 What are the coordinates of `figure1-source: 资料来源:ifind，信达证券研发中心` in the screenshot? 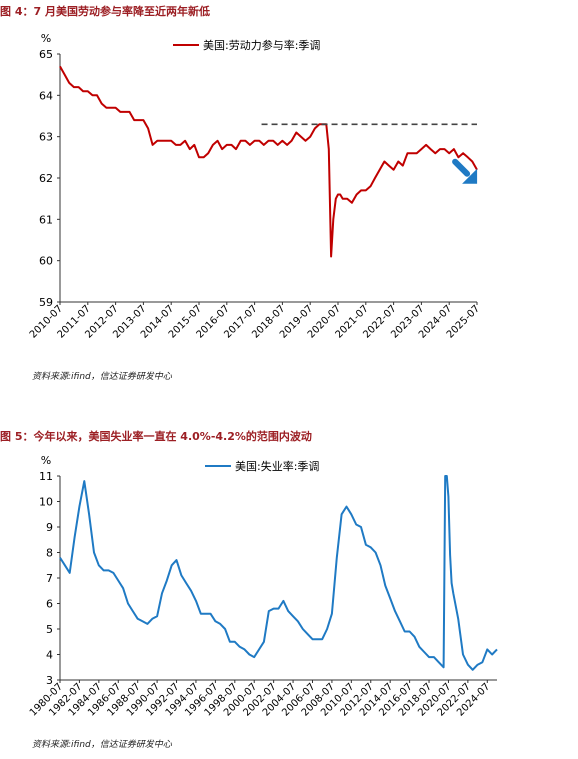 It's located at (102, 377).